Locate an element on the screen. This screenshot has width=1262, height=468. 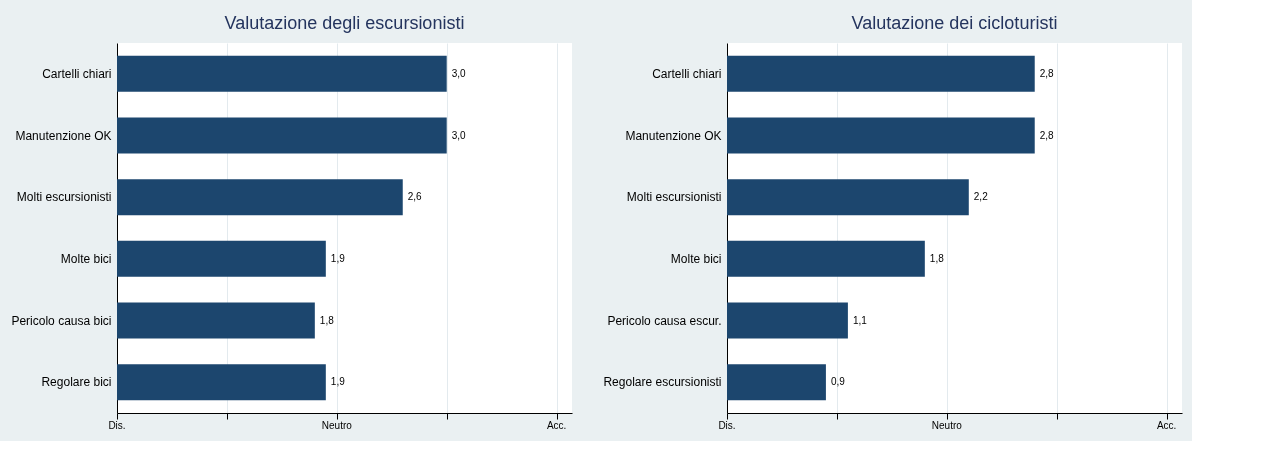
data-label: 1,1 is located at coordinates (860, 320).